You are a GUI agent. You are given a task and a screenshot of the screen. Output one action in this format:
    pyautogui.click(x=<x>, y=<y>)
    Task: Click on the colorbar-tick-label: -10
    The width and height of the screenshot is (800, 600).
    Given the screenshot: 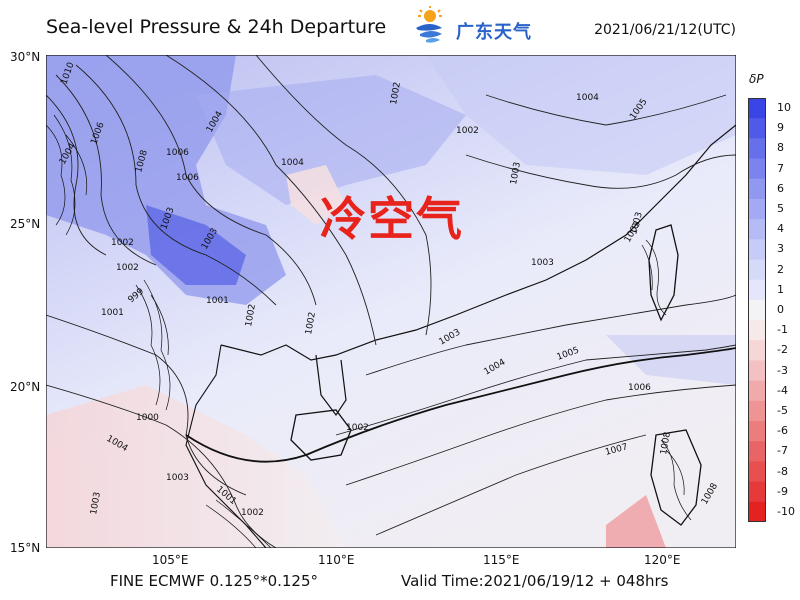 What is the action you would take?
    pyautogui.click(x=786, y=511)
    